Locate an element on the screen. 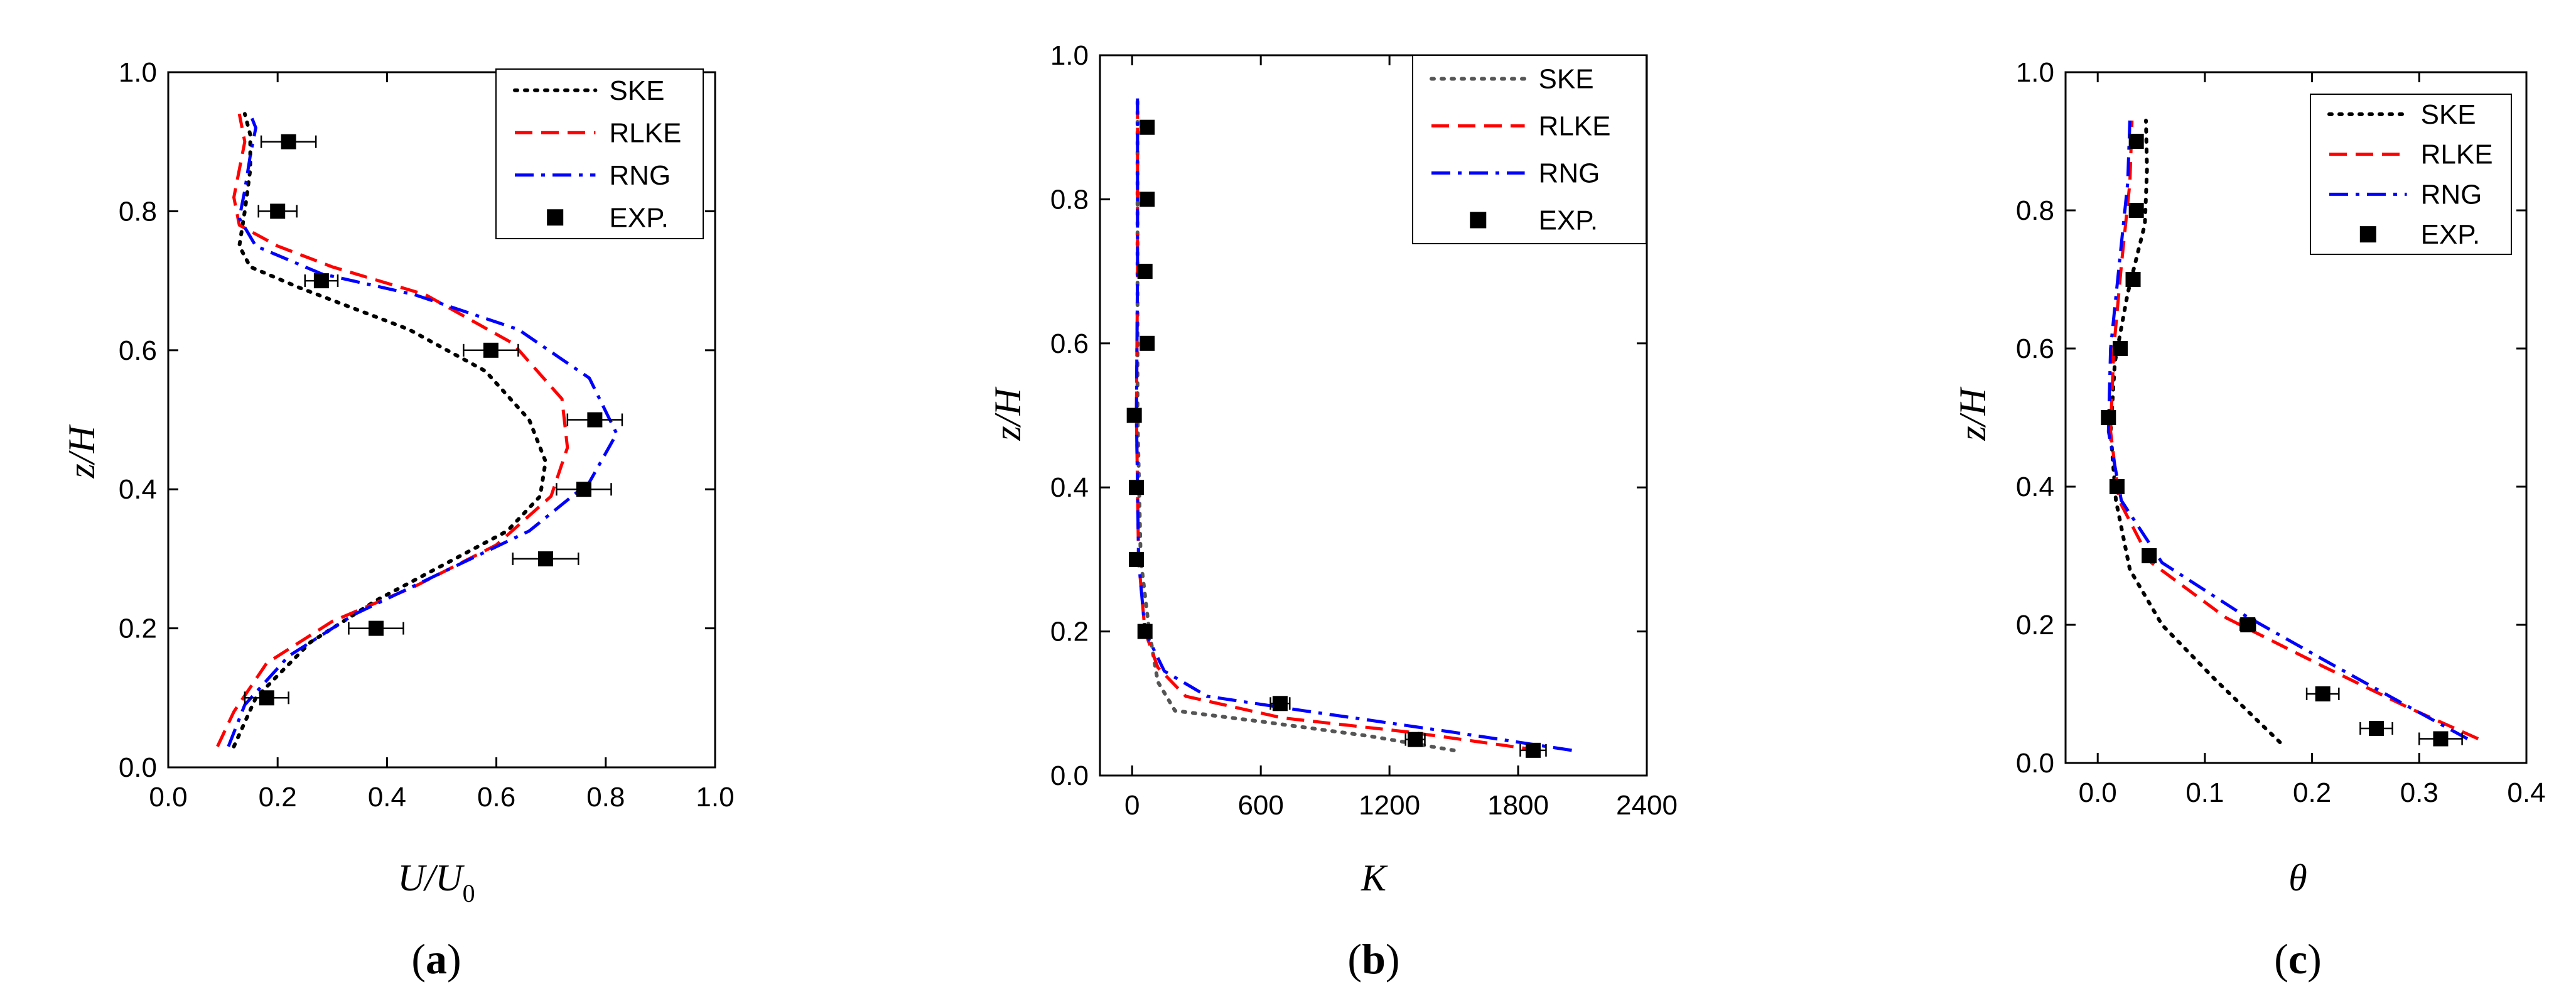 The width and height of the screenshot is (2576, 984). panel-c-y-tick-label: 0.2 is located at coordinates (2035, 625).